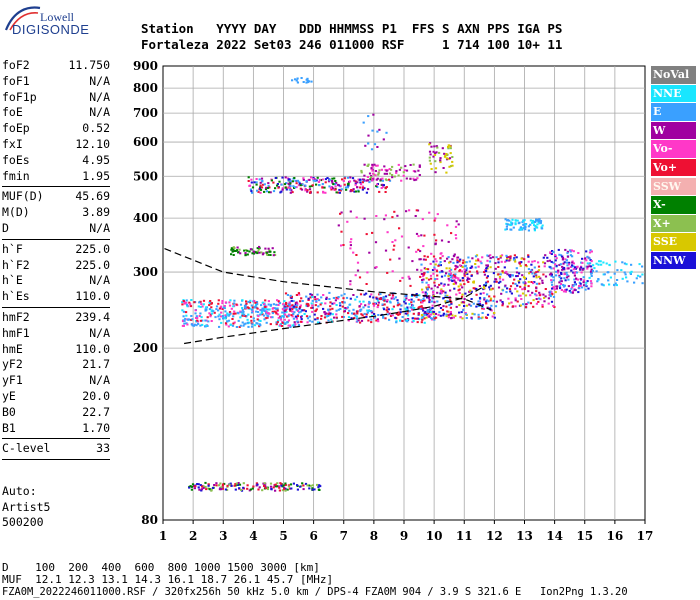 The width and height of the screenshot is (700, 600). I want to click on x-tick-label: 3, so click(223, 536).